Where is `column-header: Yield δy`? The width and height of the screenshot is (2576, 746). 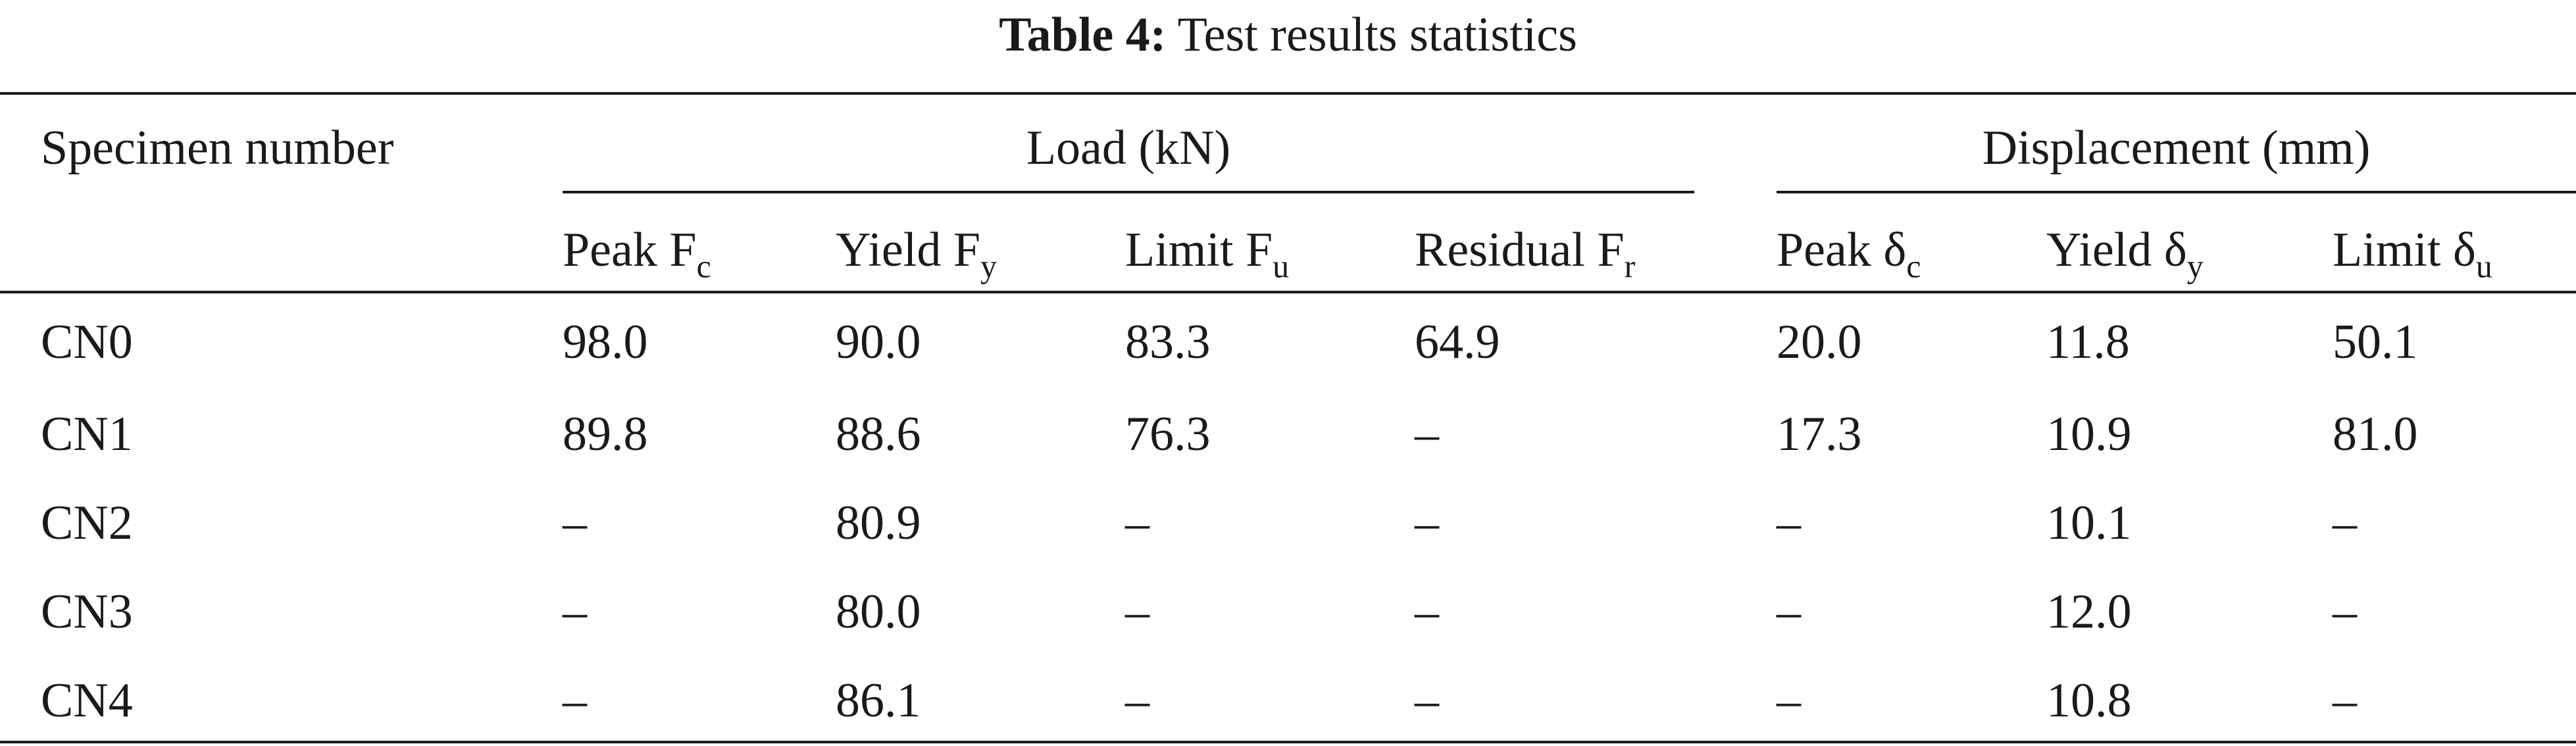 column-header: Yield δy is located at coordinates (2125, 251).